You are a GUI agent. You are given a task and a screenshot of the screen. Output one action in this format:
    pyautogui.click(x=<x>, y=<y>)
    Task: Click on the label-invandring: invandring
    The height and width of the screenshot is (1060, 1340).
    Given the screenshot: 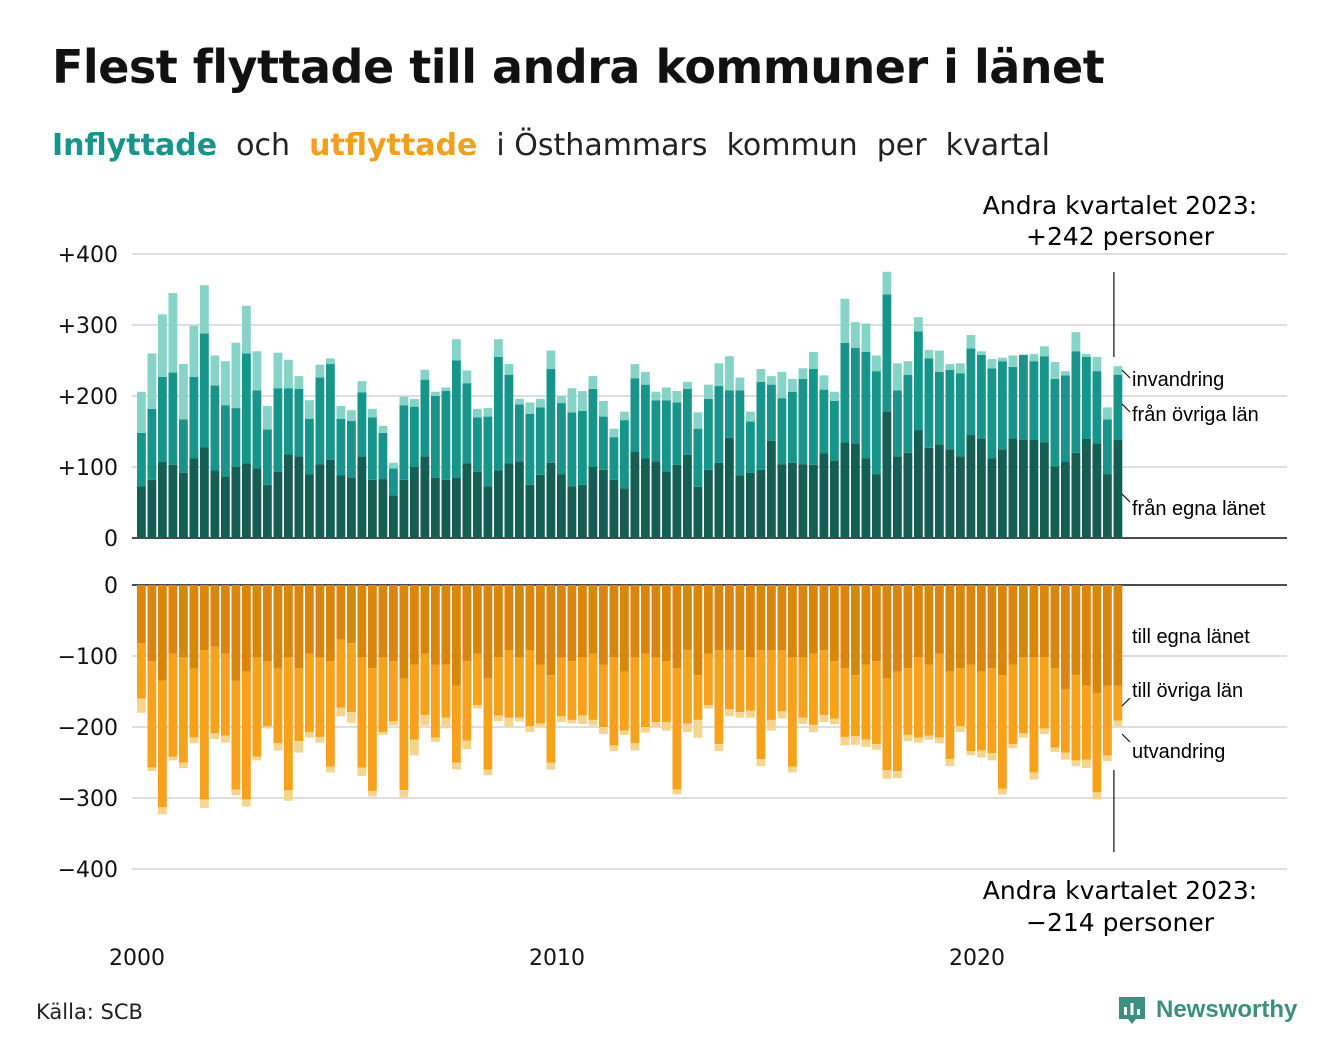 What is the action you would take?
    pyautogui.click(x=1178, y=380)
    